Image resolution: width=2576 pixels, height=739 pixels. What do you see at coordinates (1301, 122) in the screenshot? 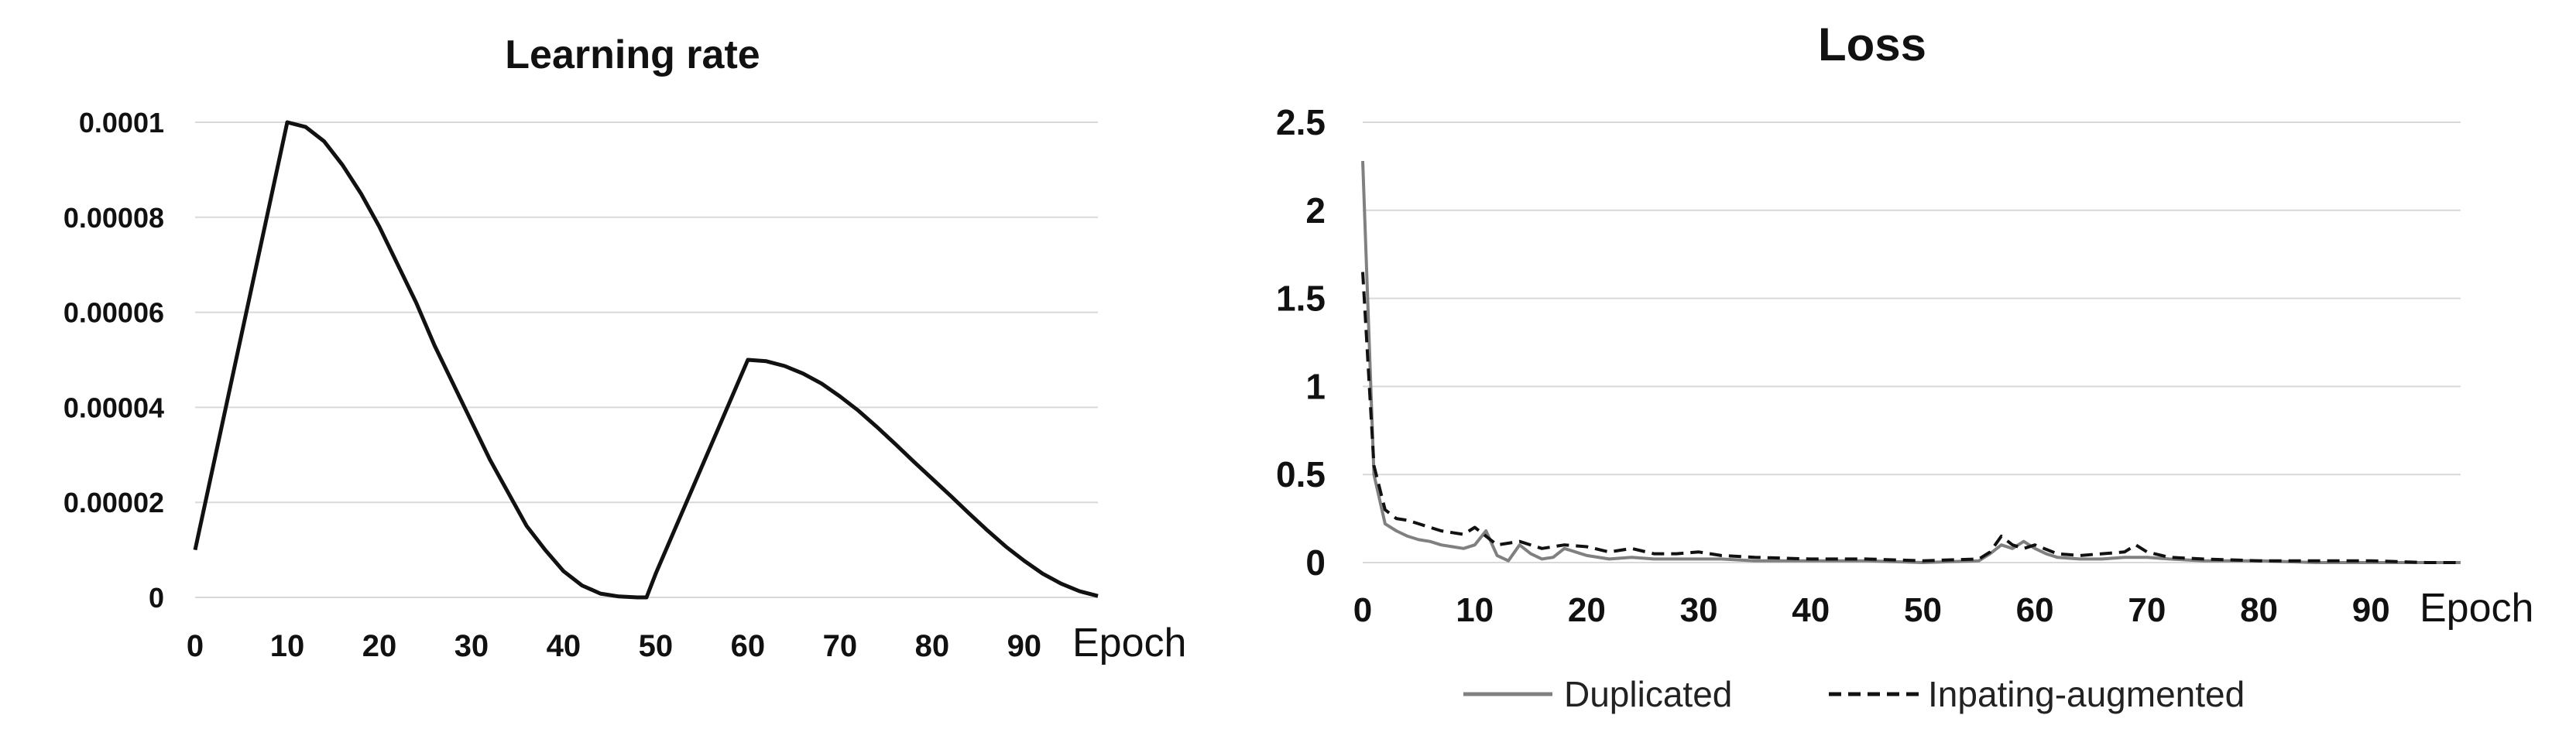
I see `y-tick-label: 2.5` at bounding box center [1301, 122].